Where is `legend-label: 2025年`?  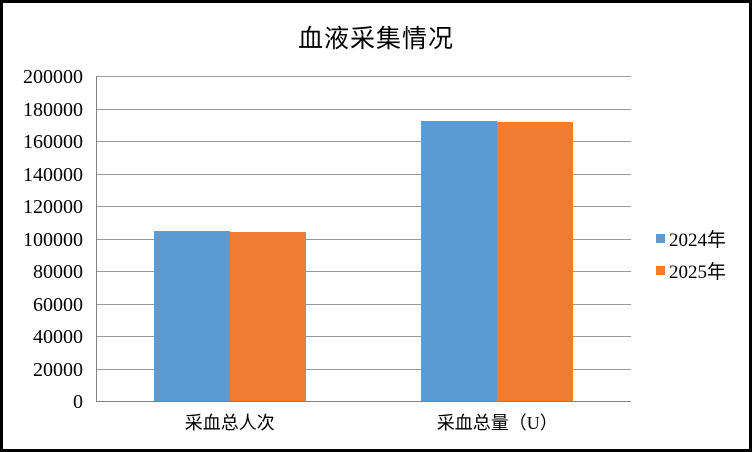
legend-label: 2025年 is located at coordinates (698, 272).